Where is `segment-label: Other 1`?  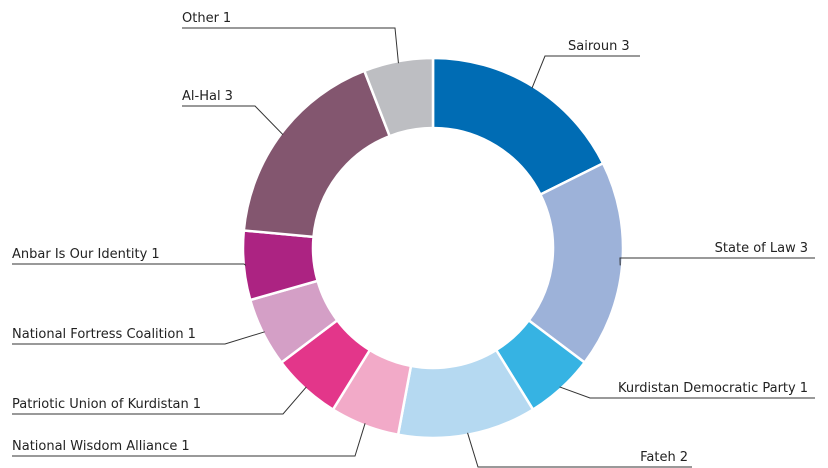
segment-label: Other 1 is located at coordinates (206, 18).